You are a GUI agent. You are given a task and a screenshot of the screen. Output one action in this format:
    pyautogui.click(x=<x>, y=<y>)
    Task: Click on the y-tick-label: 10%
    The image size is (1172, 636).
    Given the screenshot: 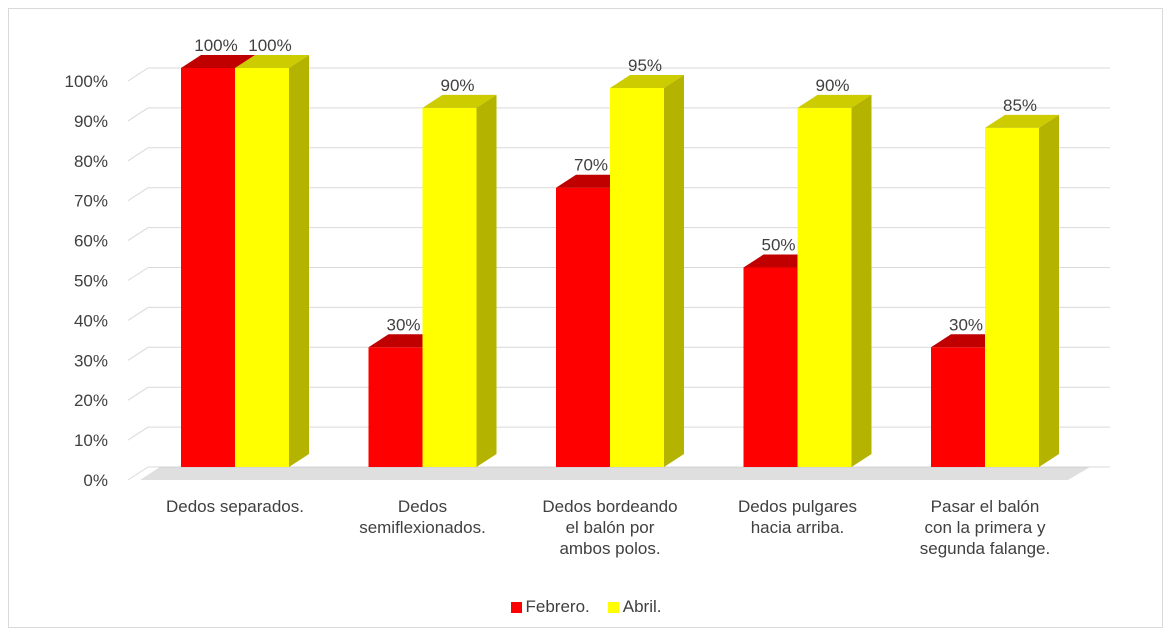 What is the action you would take?
    pyautogui.click(x=91, y=440)
    